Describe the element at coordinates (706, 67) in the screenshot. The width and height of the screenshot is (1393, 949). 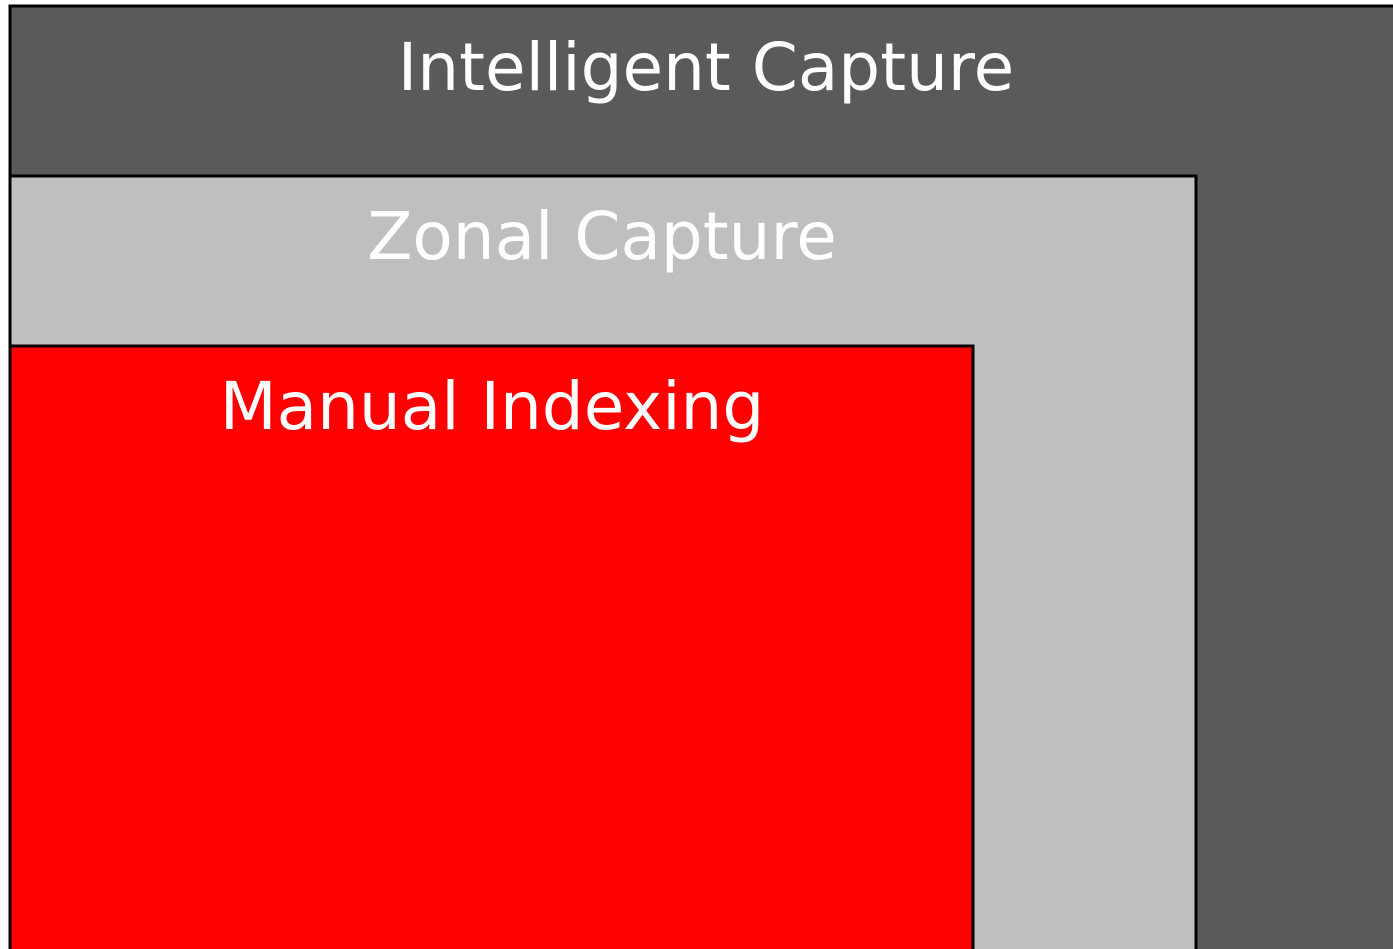
I see `box-label: Intelligent Capture` at that location.